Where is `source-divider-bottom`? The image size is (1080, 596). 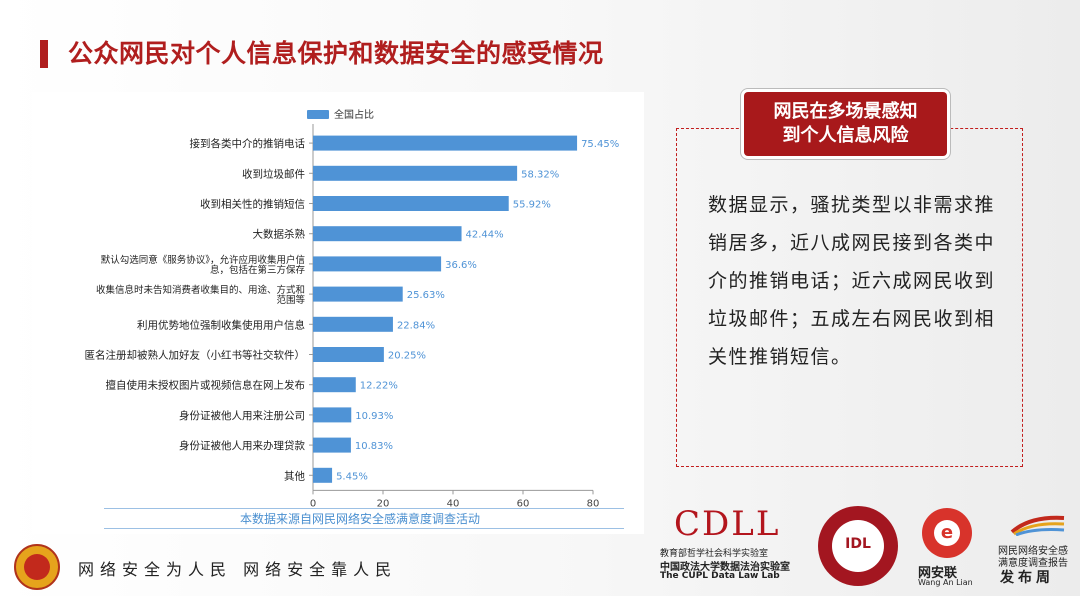
source-divider-bottom is located at coordinates (364, 528).